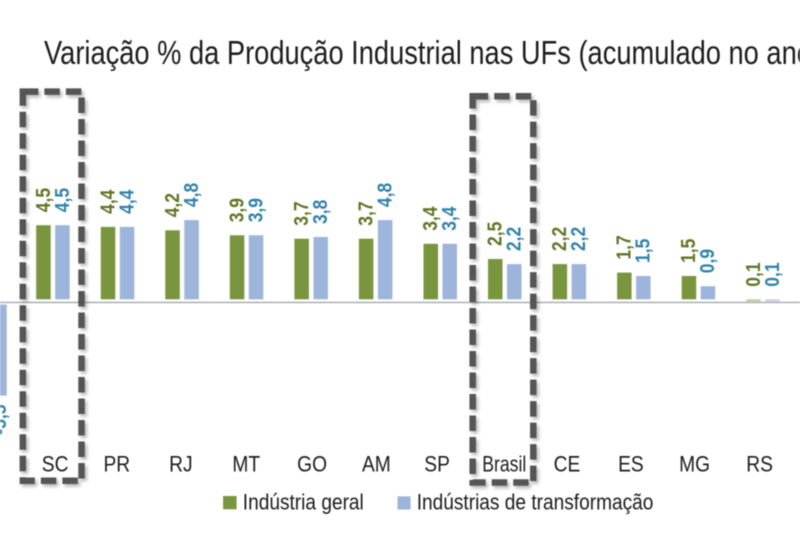 The height and width of the screenshot is (533, 800). Describe the element at coordinates (759, 464) in the screenshot. I see `svg-text: RS` at that location.